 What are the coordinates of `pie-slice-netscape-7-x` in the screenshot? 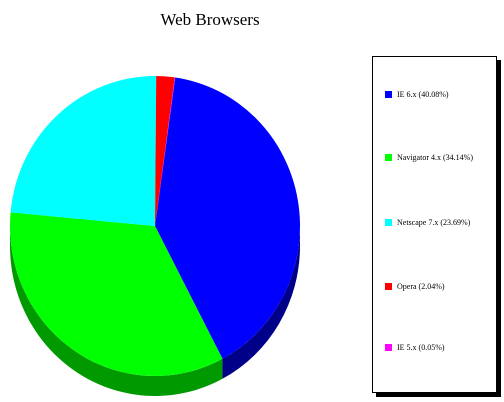 It's located at (83, 151).